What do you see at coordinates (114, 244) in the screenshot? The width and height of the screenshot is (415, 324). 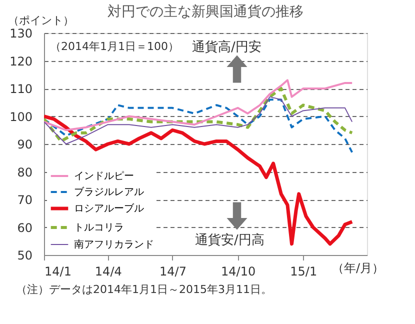 I see `legend-label: 南アフリカランド` at bounding box center [114, 244].